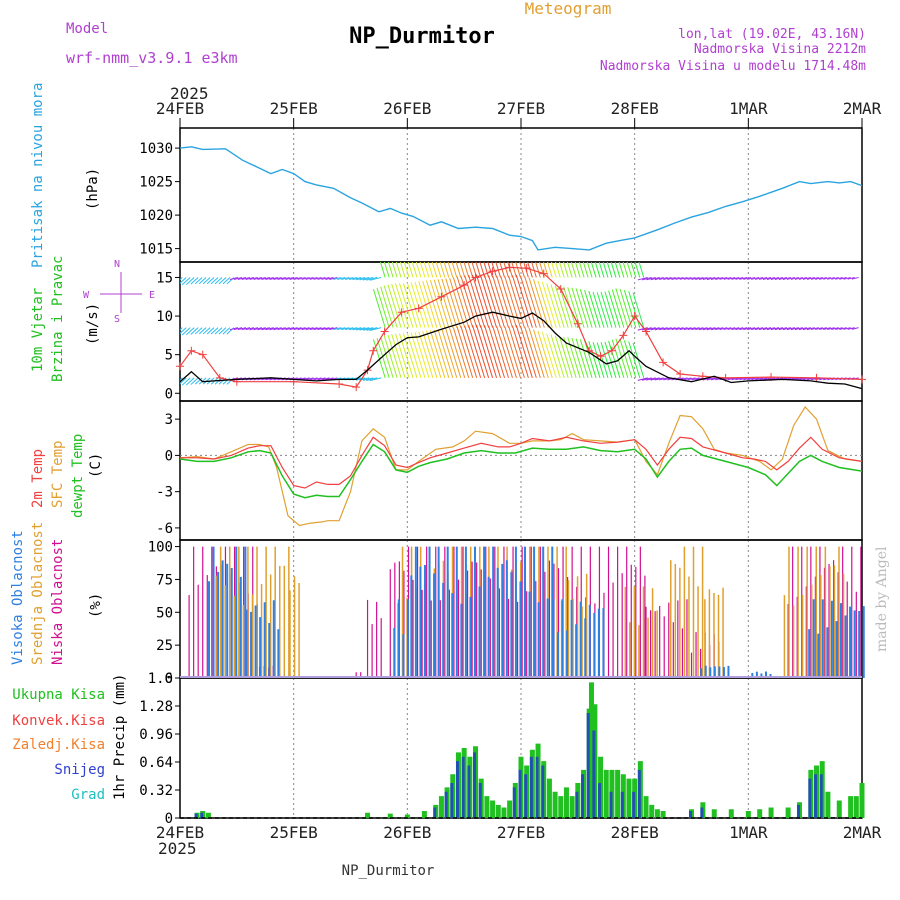 Image resolution: width=900 pixels, height=900 pixels. What do you see at coordinates (521, 198) in the screenshot?
I see `pressure-line` at bounding box center [521, 198].